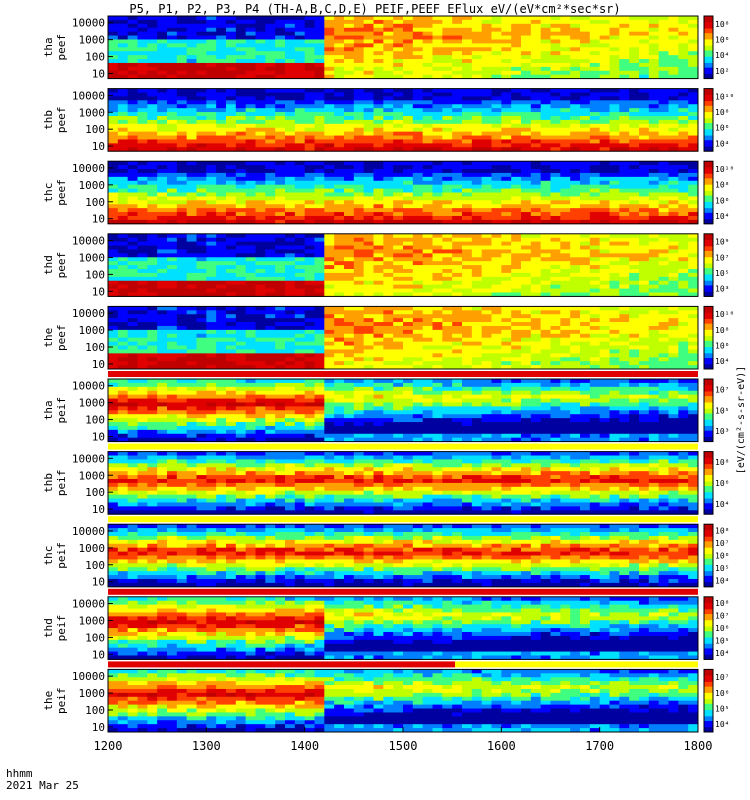 The width and height of the screenshot is (750, 800). Describe the element at coordinates (708, 289) in the screenshot. I see `colorbar-segment` at that location.